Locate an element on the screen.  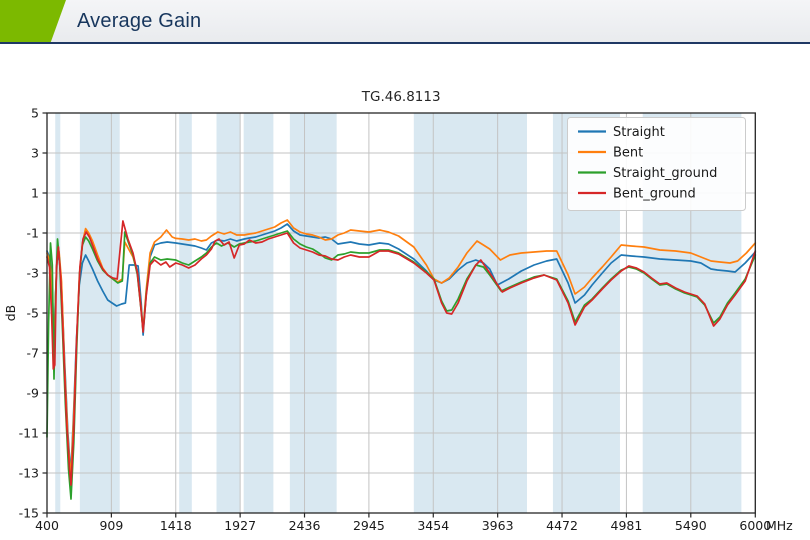
y-axis-label: dB is located at coordinates (10, 313).